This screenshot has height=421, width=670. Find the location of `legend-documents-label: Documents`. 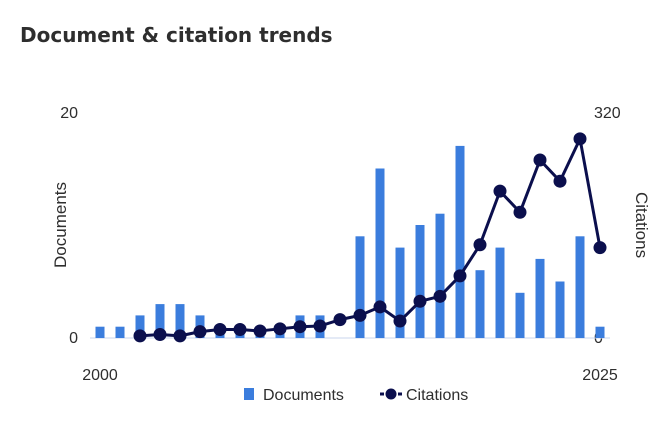

legend-documents-label: Documents is located at coordinates (303, 395).